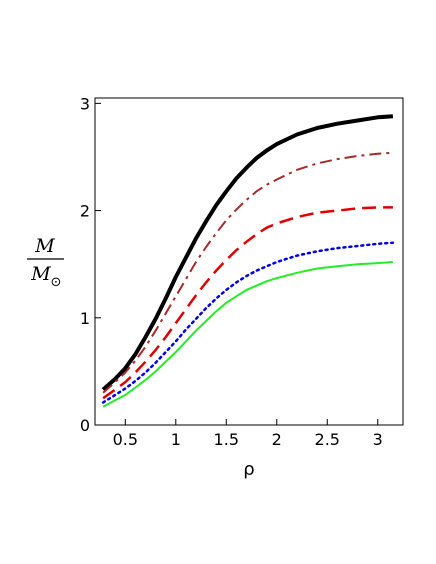 This screenshot has height=564, width=436. I want to click on x-axis-label: ρ, so click(248, 469).